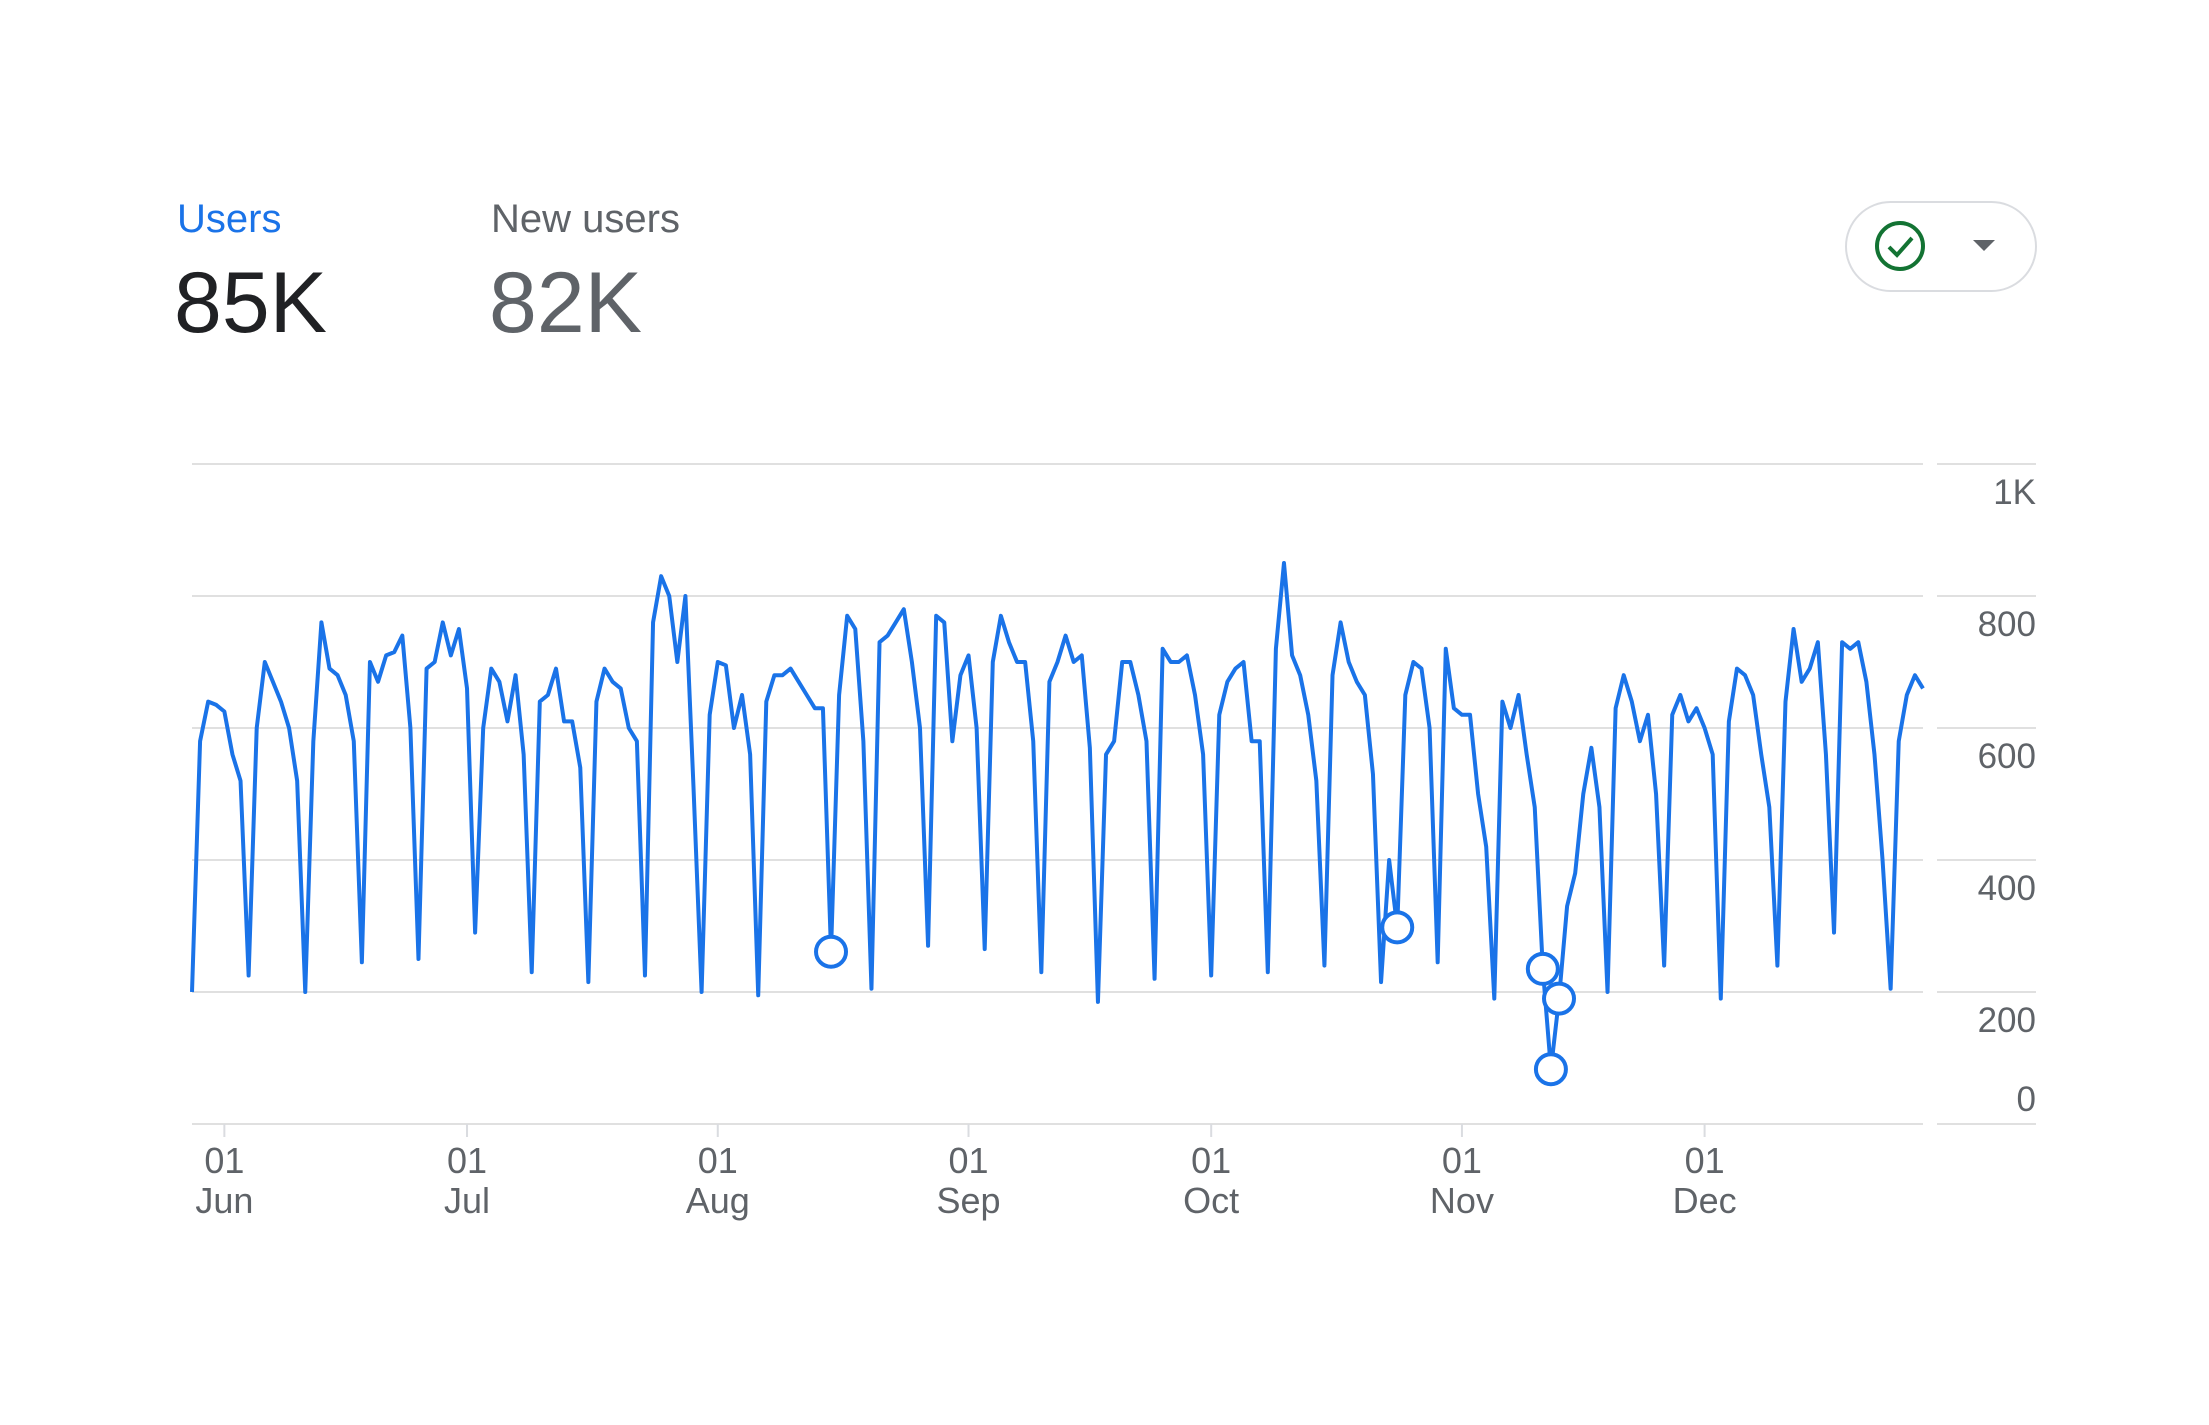 The width and height of the screenshot is (2209, 1425). I want to click on y-tick-label: 200, so click(2007, 1020).